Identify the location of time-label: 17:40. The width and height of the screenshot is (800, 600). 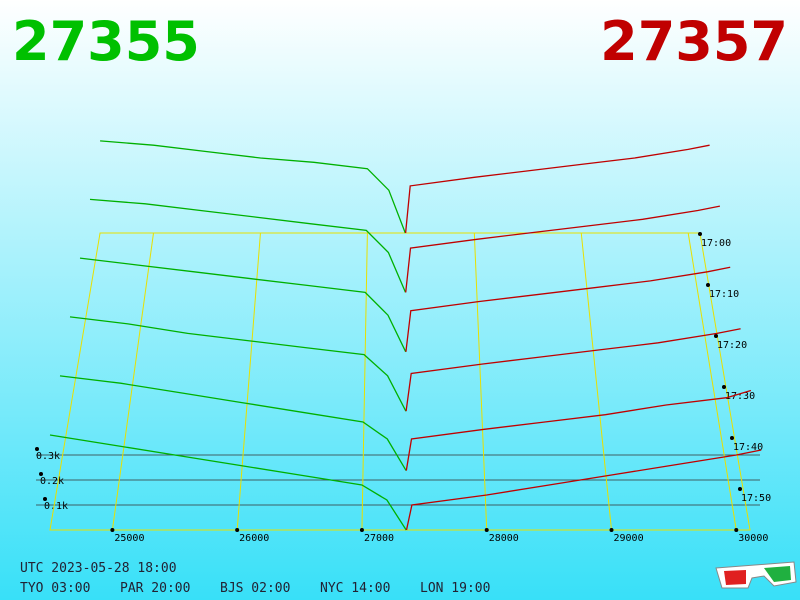
(748, 447).